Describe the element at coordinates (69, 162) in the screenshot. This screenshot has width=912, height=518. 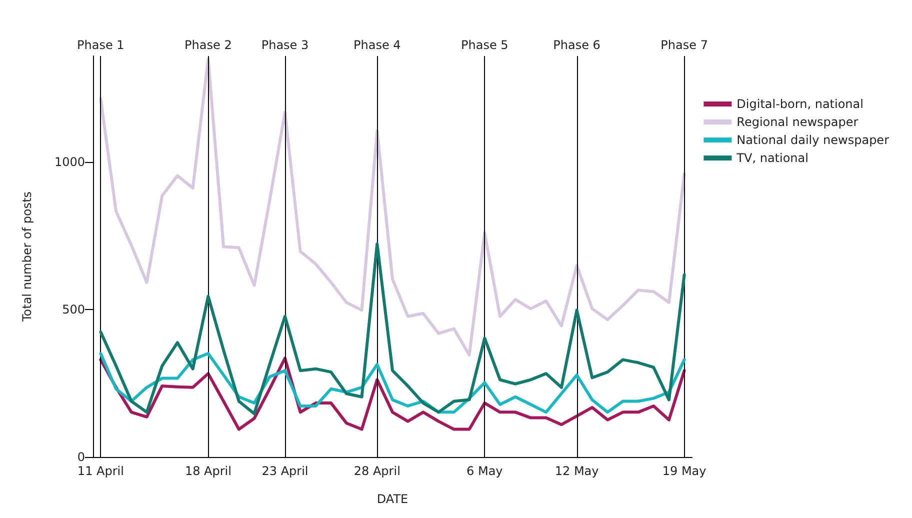
I see `y-tick-label: 1000` at that location.